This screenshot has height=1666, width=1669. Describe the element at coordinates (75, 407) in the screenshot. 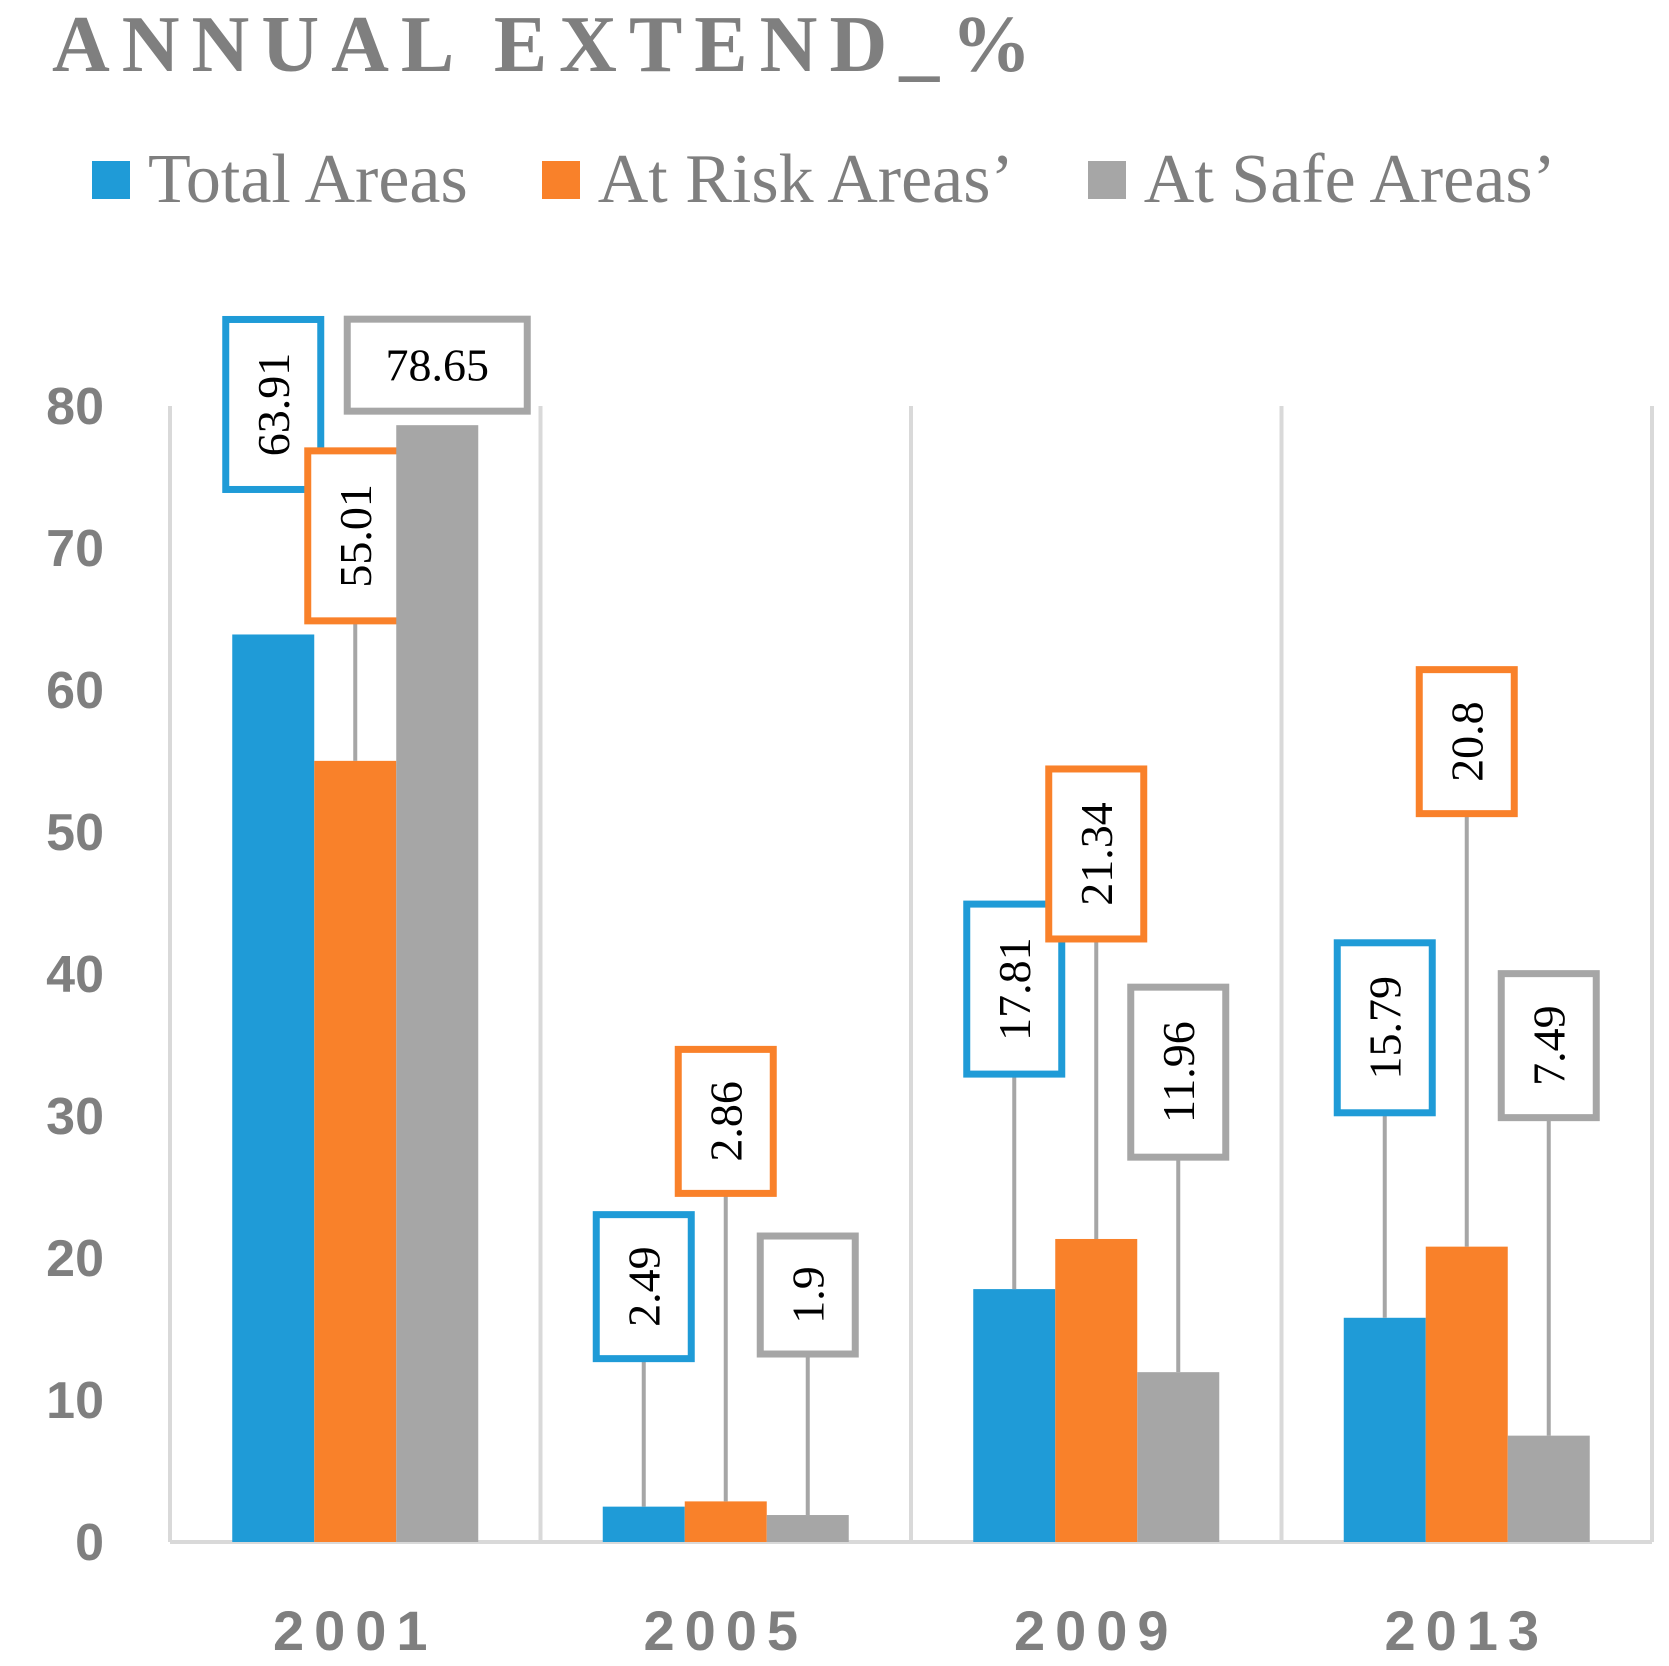

I see `y-tick-label: 80` at that location.